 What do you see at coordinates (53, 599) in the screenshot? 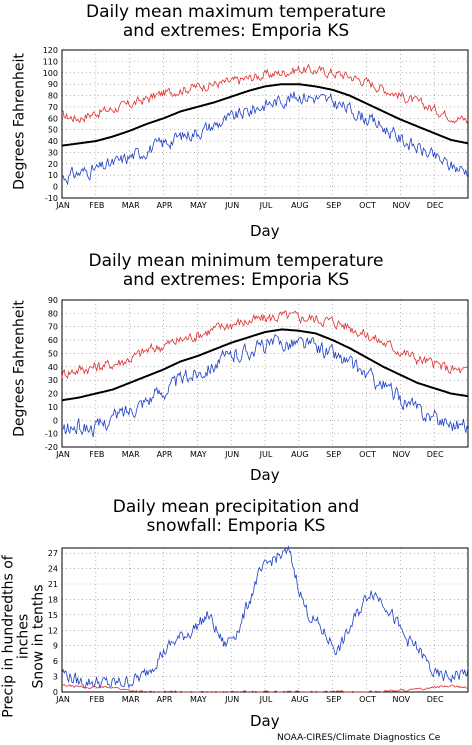
I see `y-tick-label: 18` at bounding box center [53, 599].